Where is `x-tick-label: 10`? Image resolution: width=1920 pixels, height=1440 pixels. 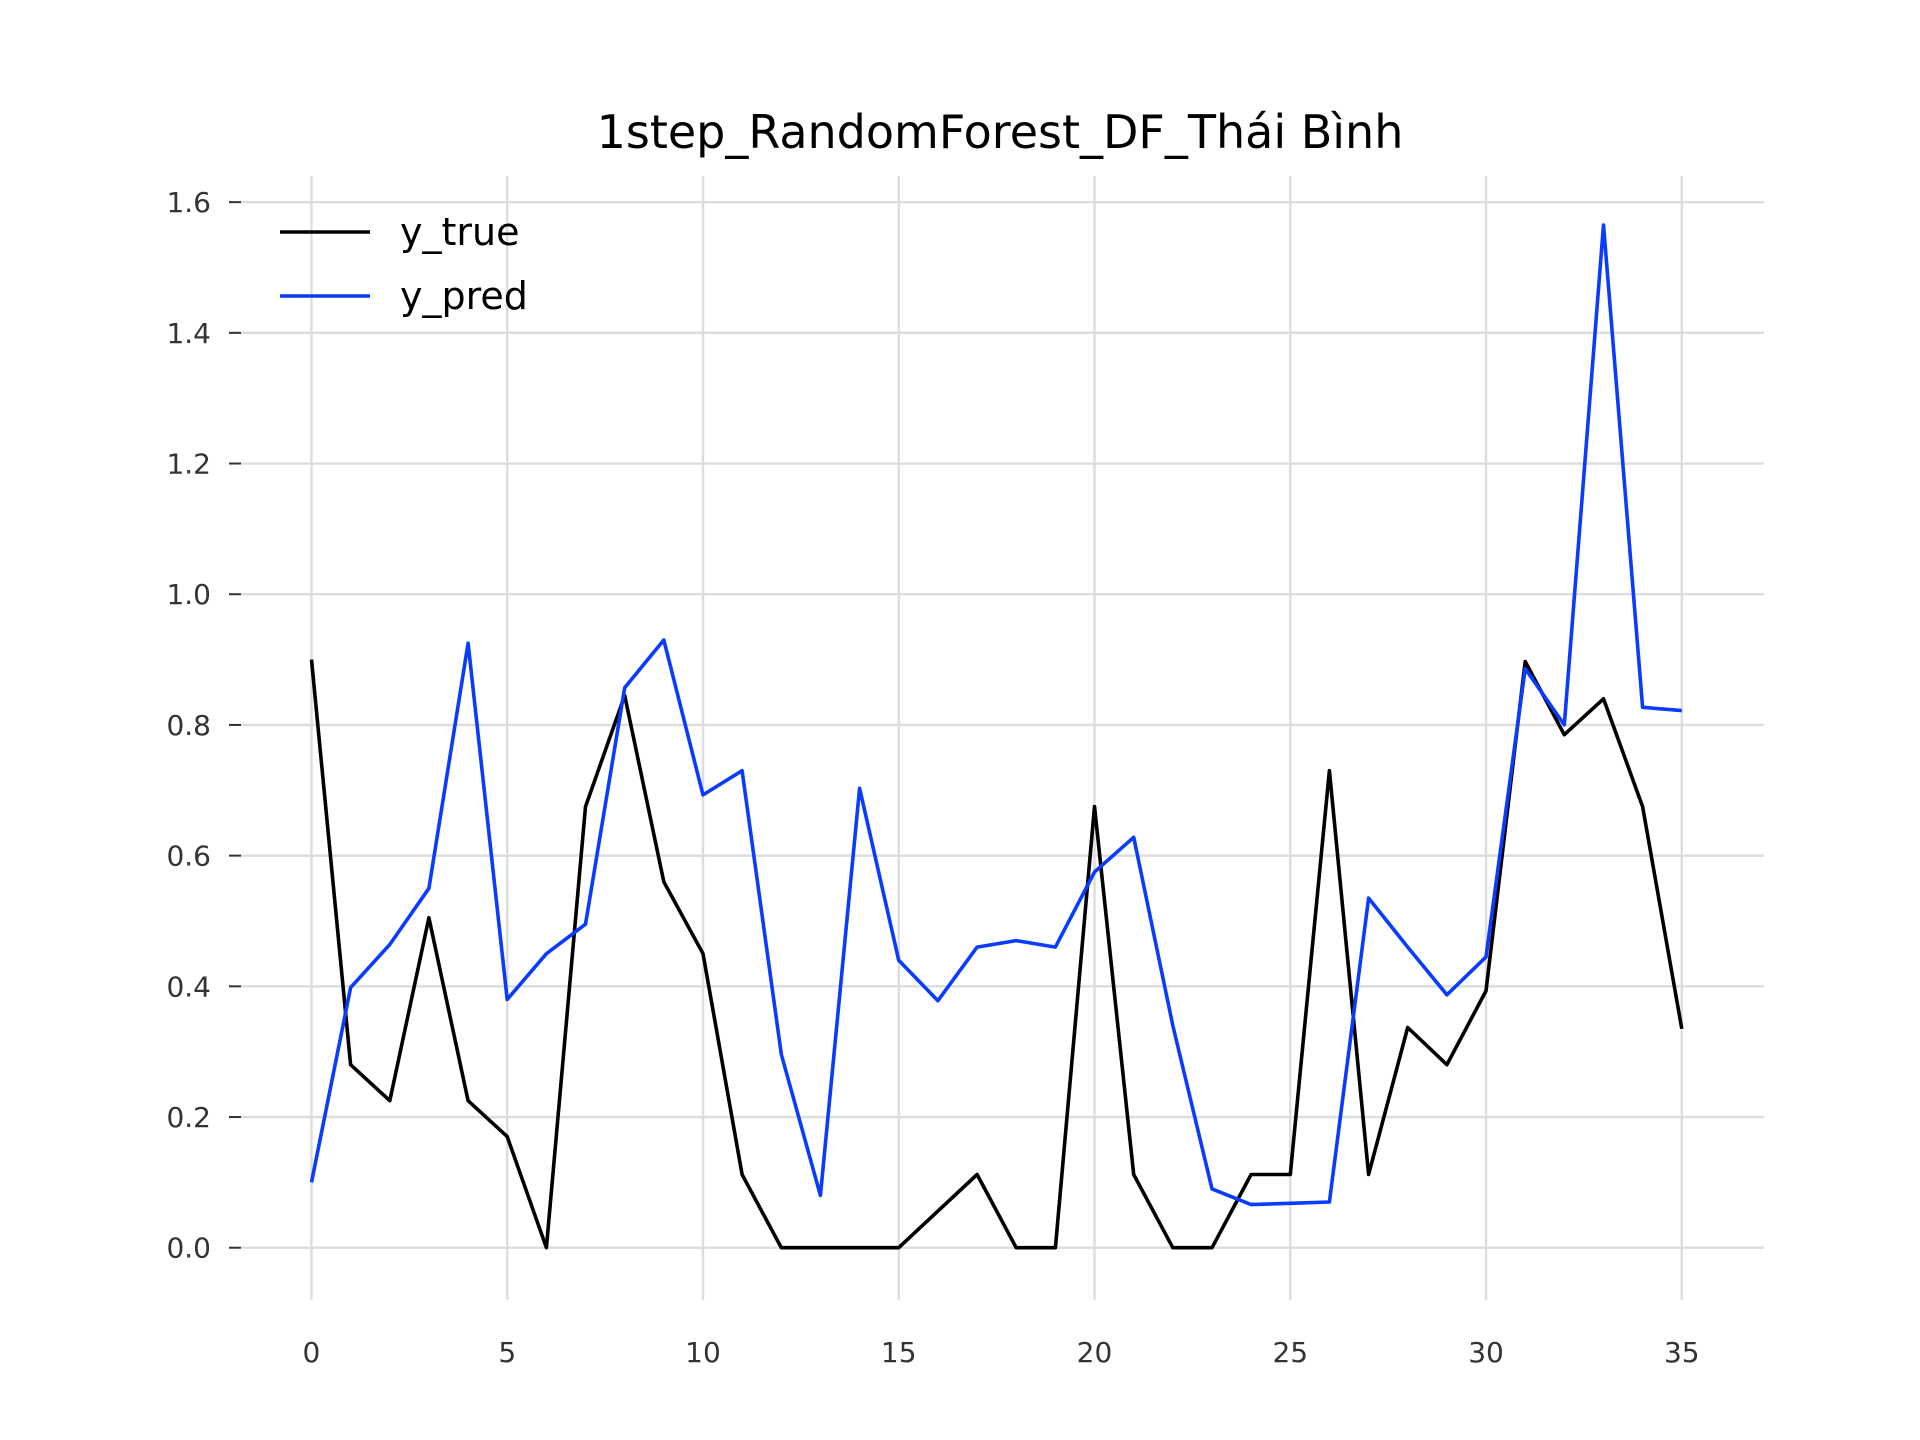
x-tick-label: 10 is located at coordinates (703, 1352).